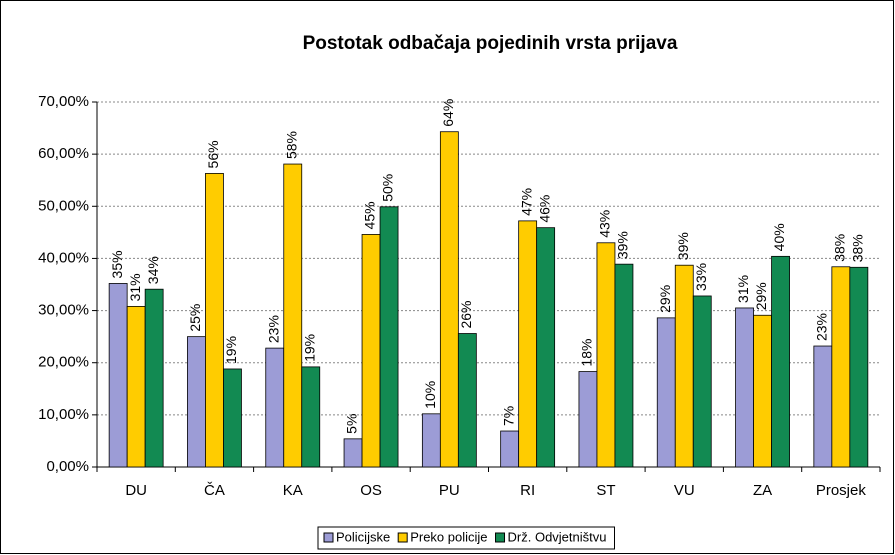 The width and height of the screenshot is (895, 555). I want to click on value-label: 7%, so click(508, 416).